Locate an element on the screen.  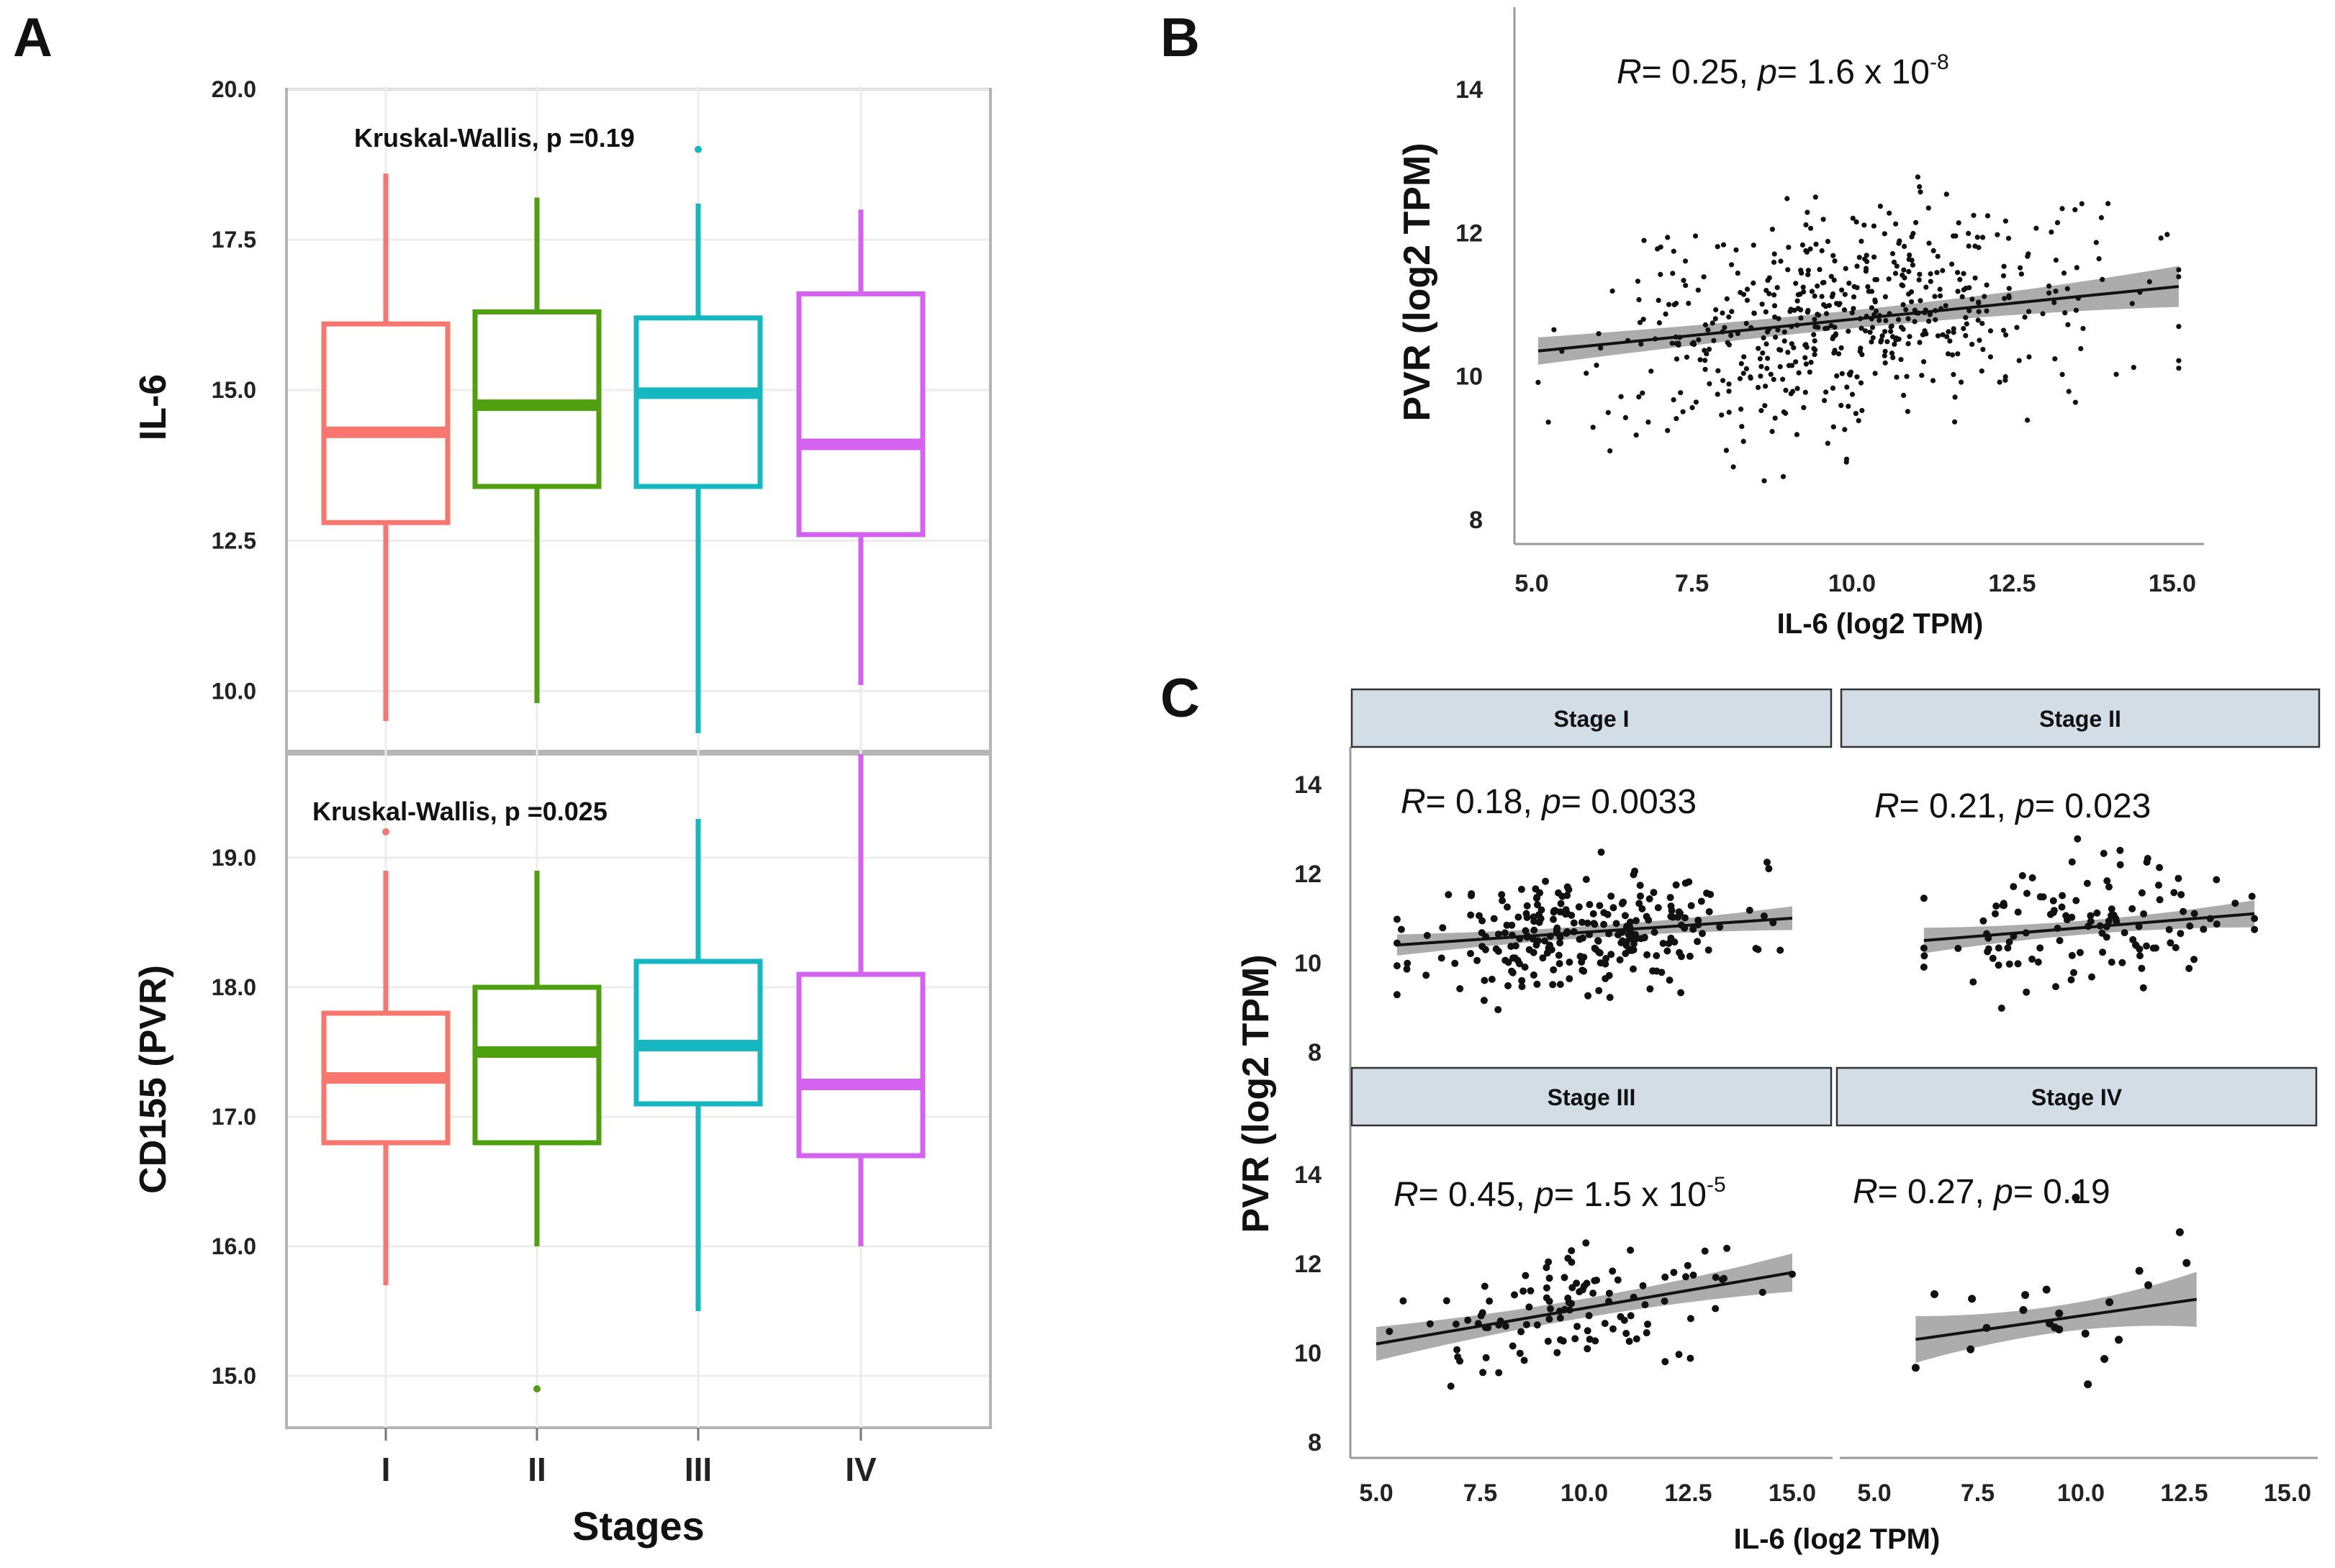
stage-iv-plot is located at coordinates (2054, 1291).